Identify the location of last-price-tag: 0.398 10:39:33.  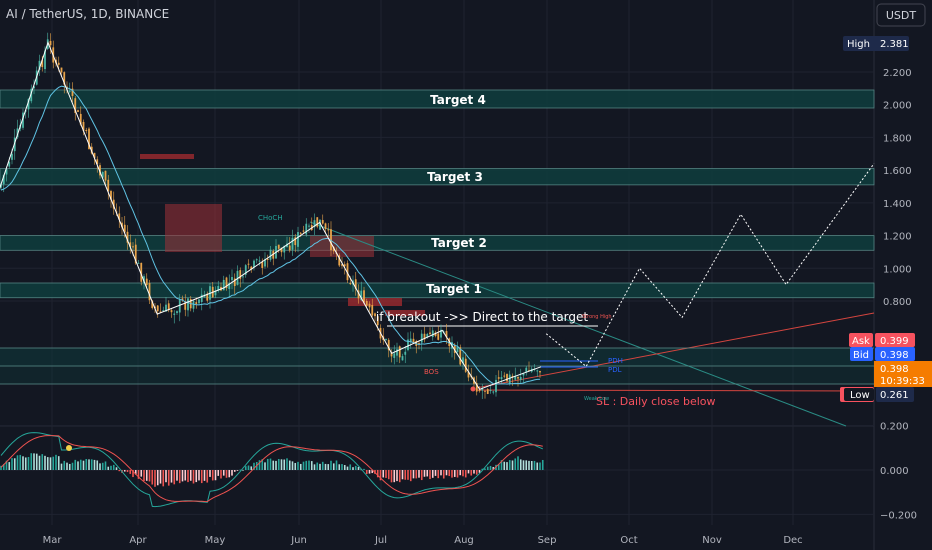
(903, 374).